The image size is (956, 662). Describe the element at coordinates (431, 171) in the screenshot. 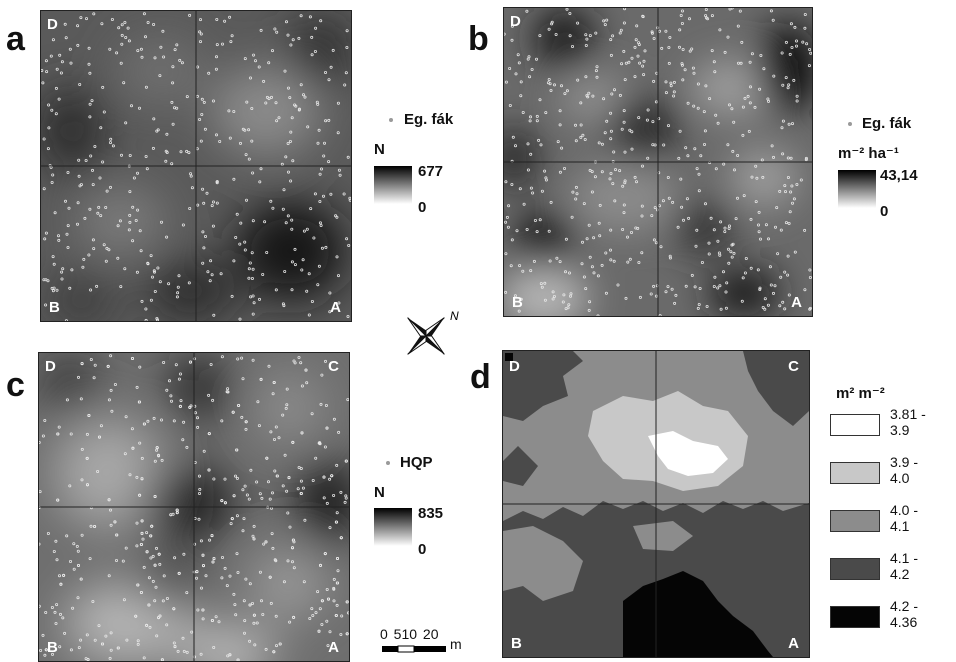

I see `legend-a-max: 677` at that location.